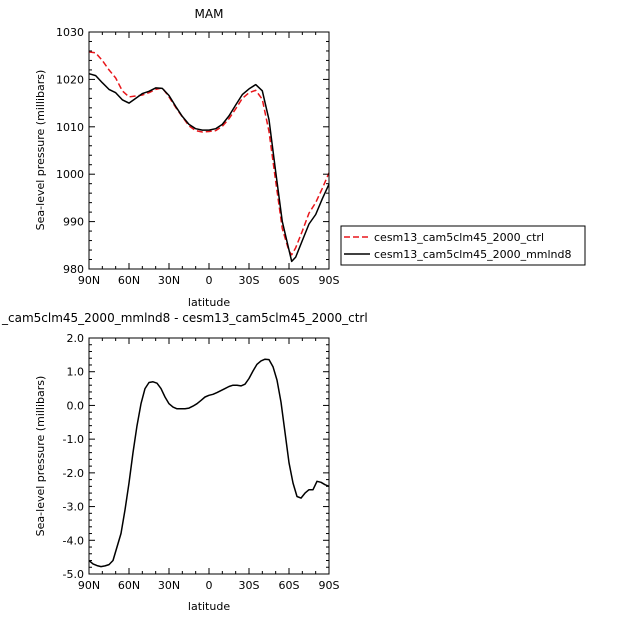 This screenshot has width=618, height=618. I want to click on legend-entry-mmlnd8: cesm13_cam5clm45_2000_mmlnd8, so click(473, 254).